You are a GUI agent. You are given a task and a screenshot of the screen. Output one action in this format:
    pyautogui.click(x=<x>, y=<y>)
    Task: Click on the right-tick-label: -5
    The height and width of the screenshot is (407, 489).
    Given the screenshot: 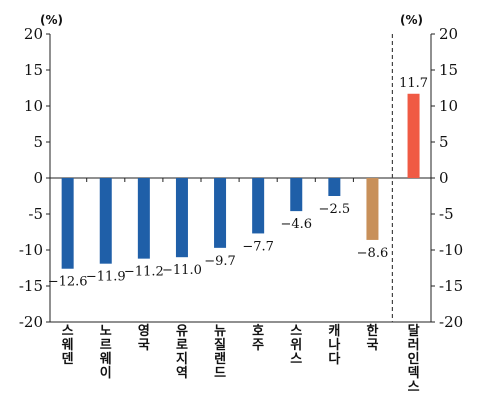 What is the action you would take?
    pyautogui.click(x=446, y=214)
    